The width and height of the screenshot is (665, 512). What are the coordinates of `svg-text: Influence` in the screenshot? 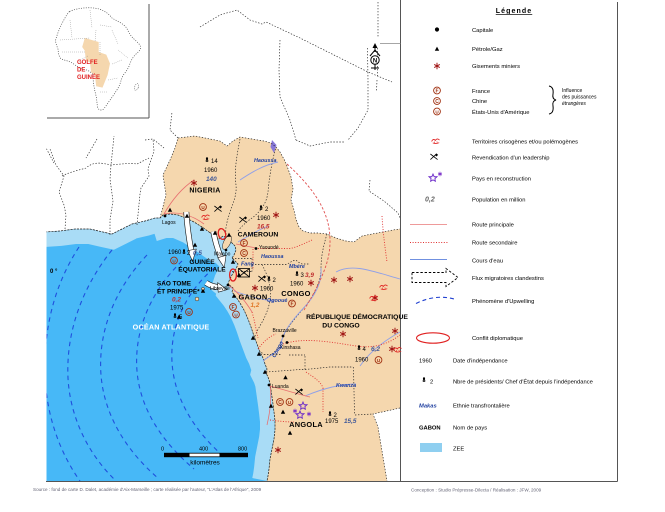 It's located at (572, 91).